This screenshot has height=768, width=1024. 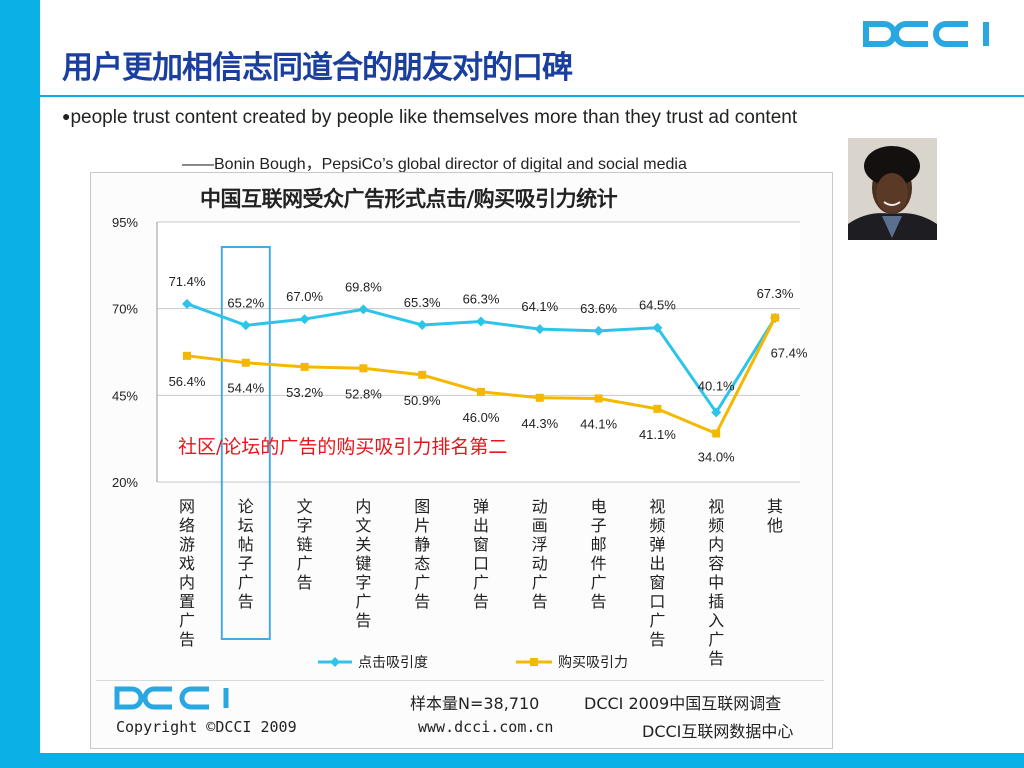 I want to click on footer-dcci-logo, so click(x=171, y=698).